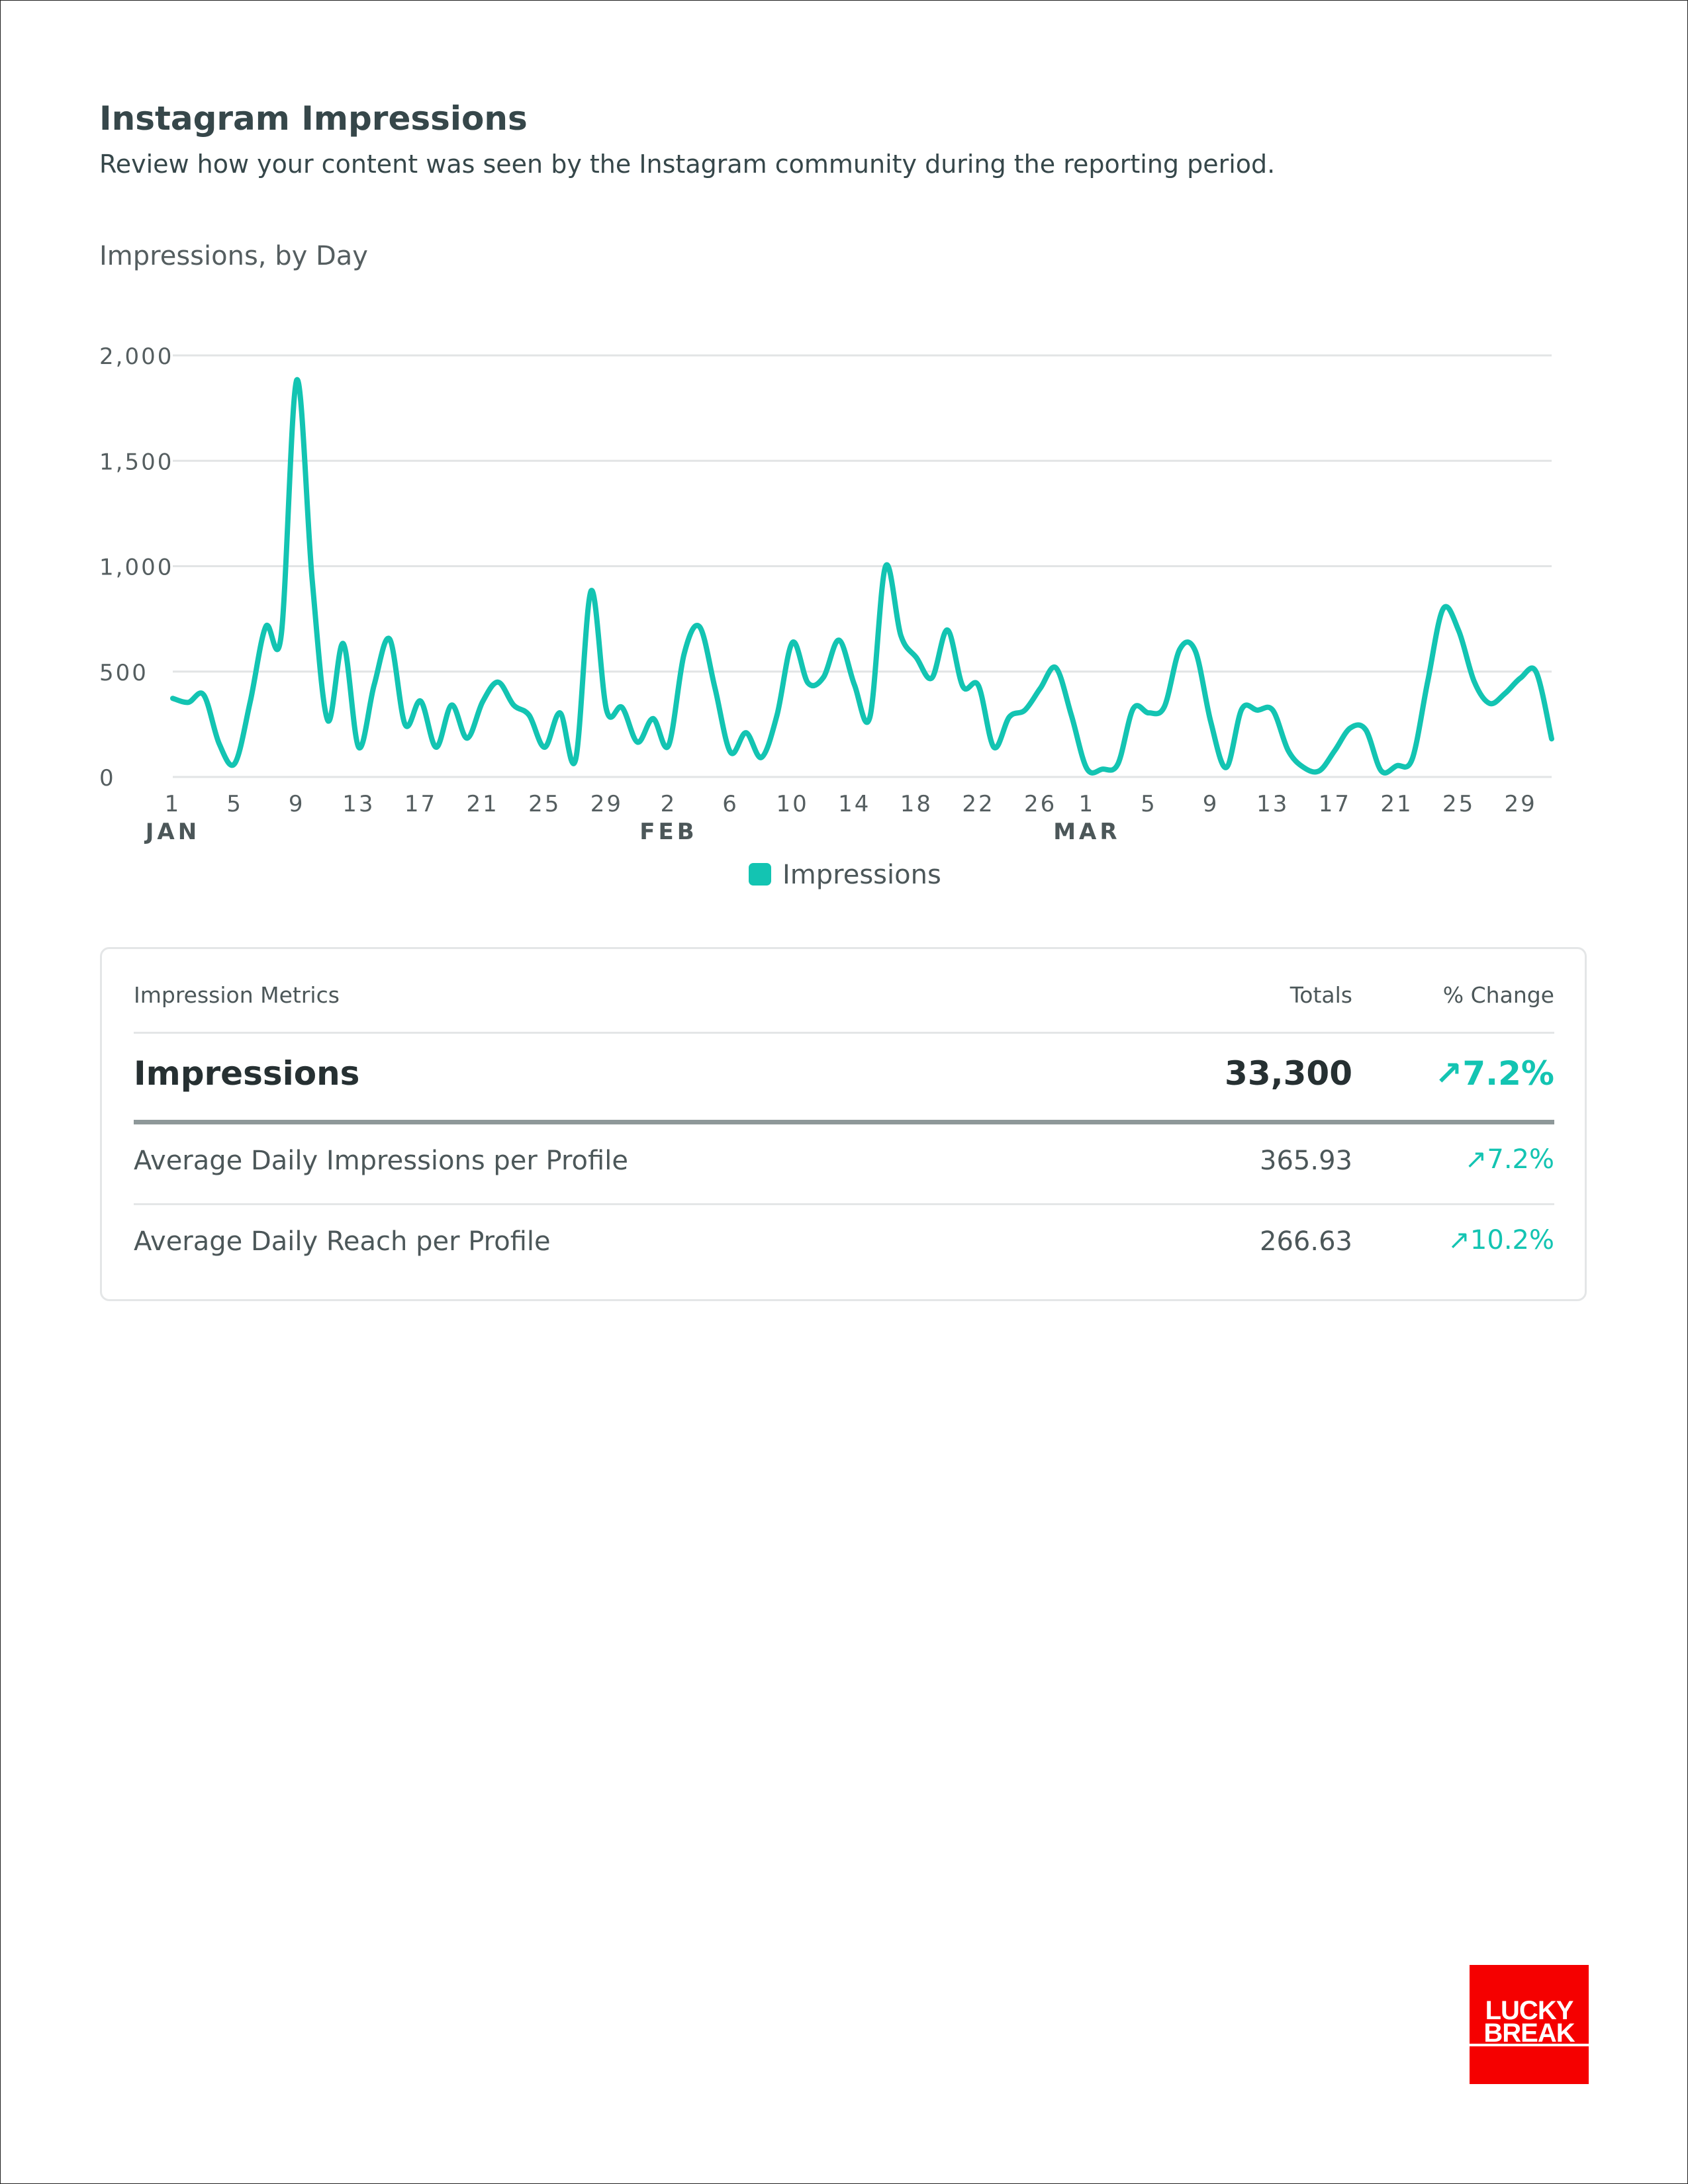 This screenshot has width=1688, height=2184. Describe the element at coordinates (1086, 832) in the screenshot. I see `month-label: MAR` at that location.